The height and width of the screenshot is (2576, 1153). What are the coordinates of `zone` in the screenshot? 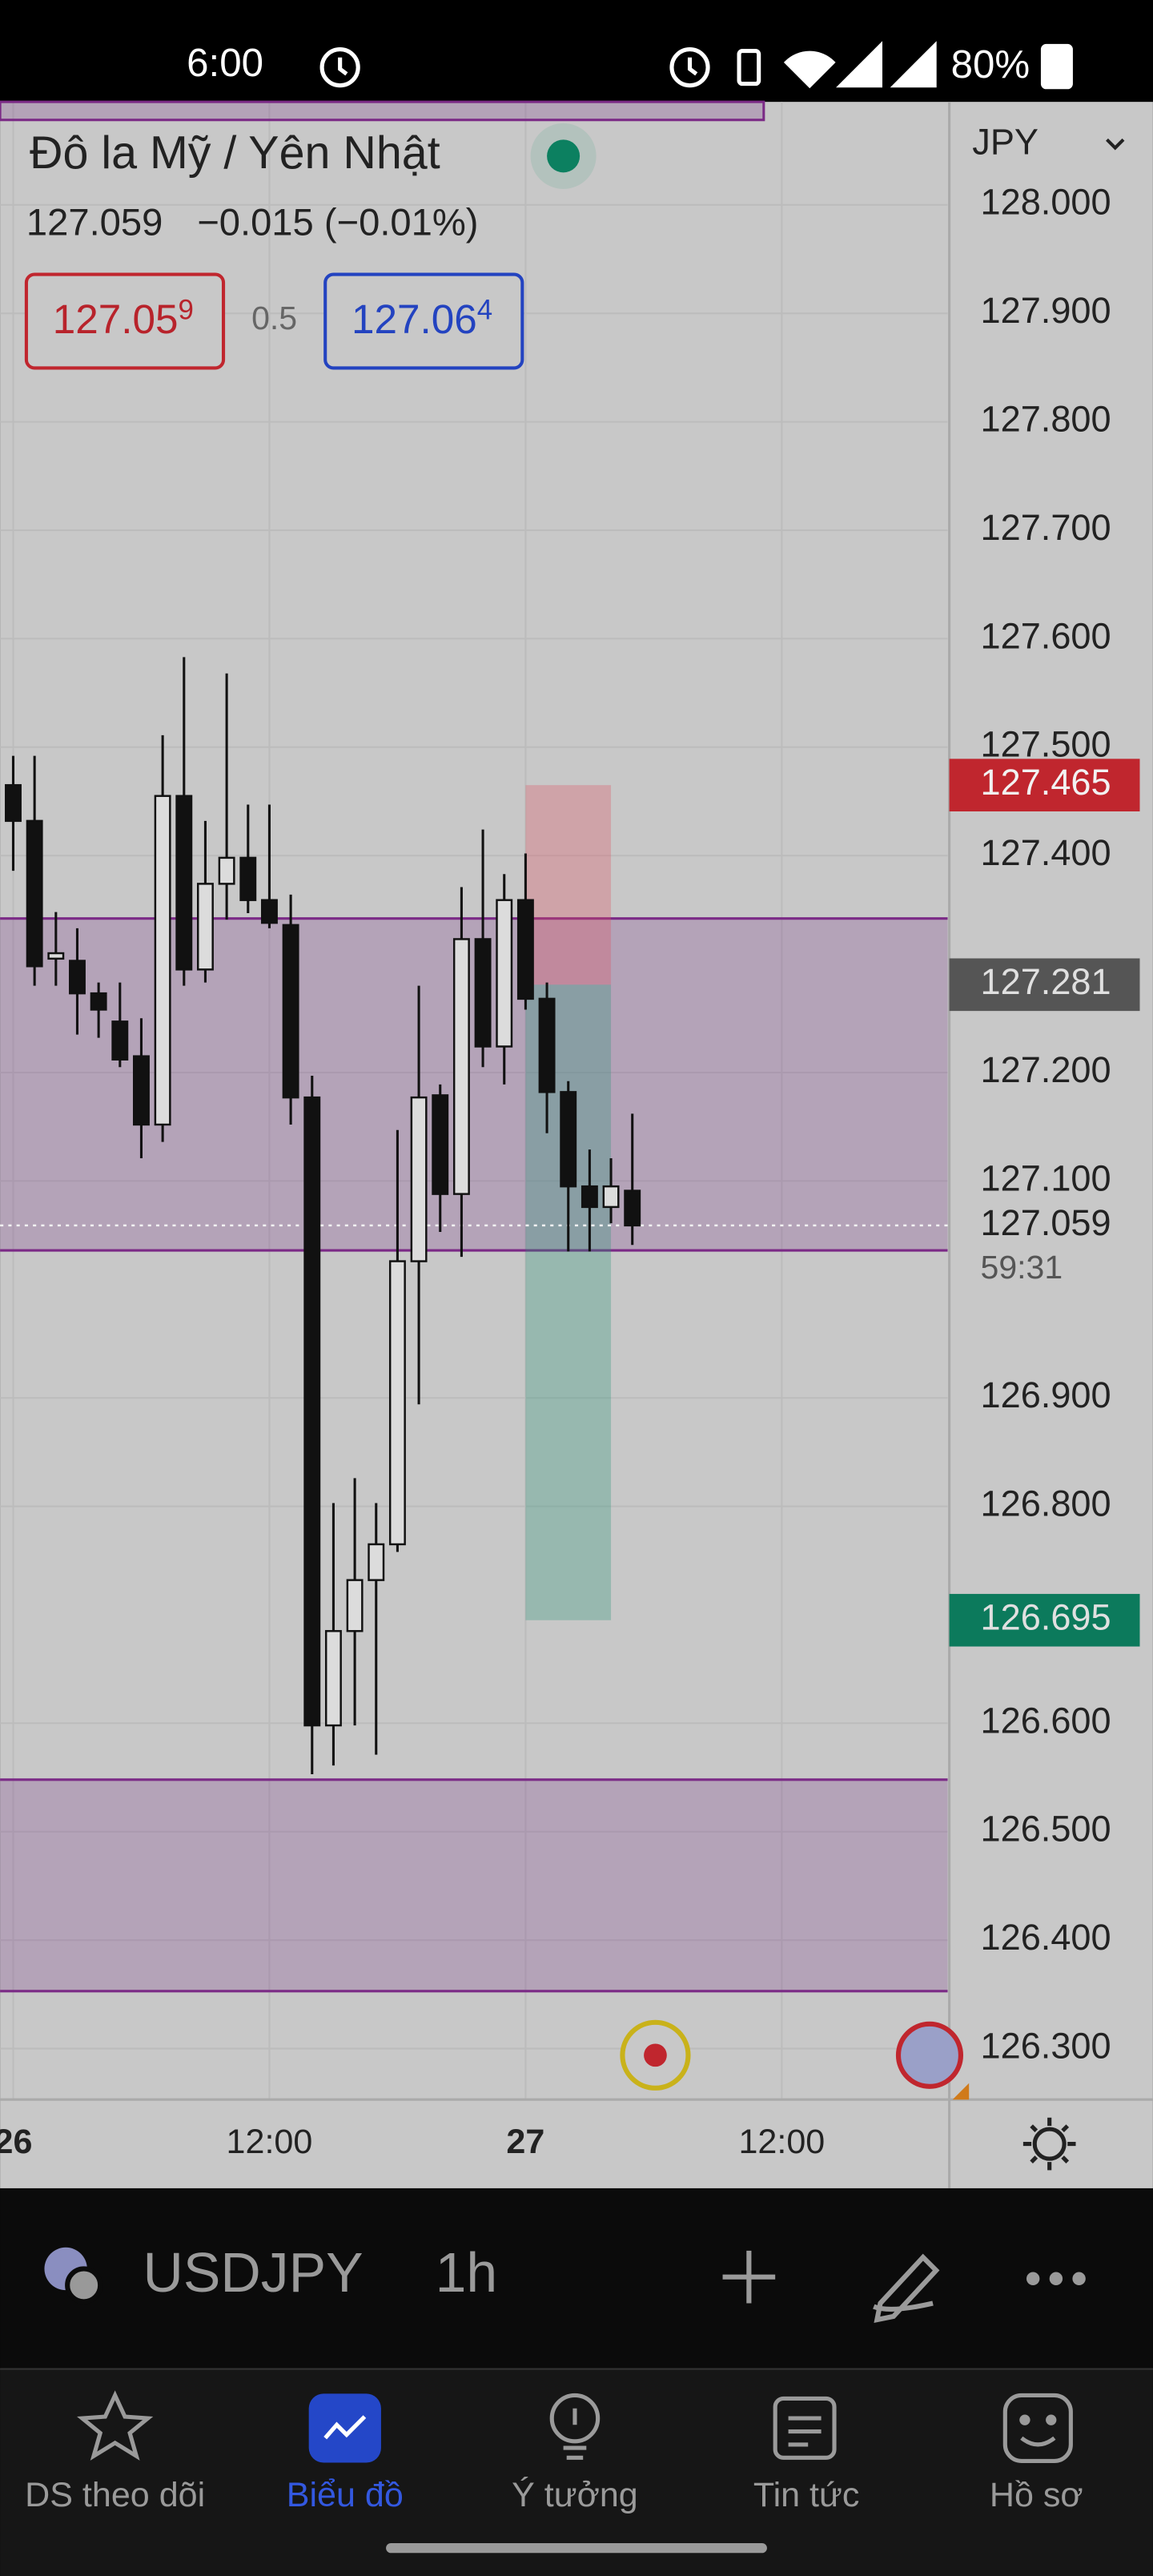 It's located at (474, 1885).